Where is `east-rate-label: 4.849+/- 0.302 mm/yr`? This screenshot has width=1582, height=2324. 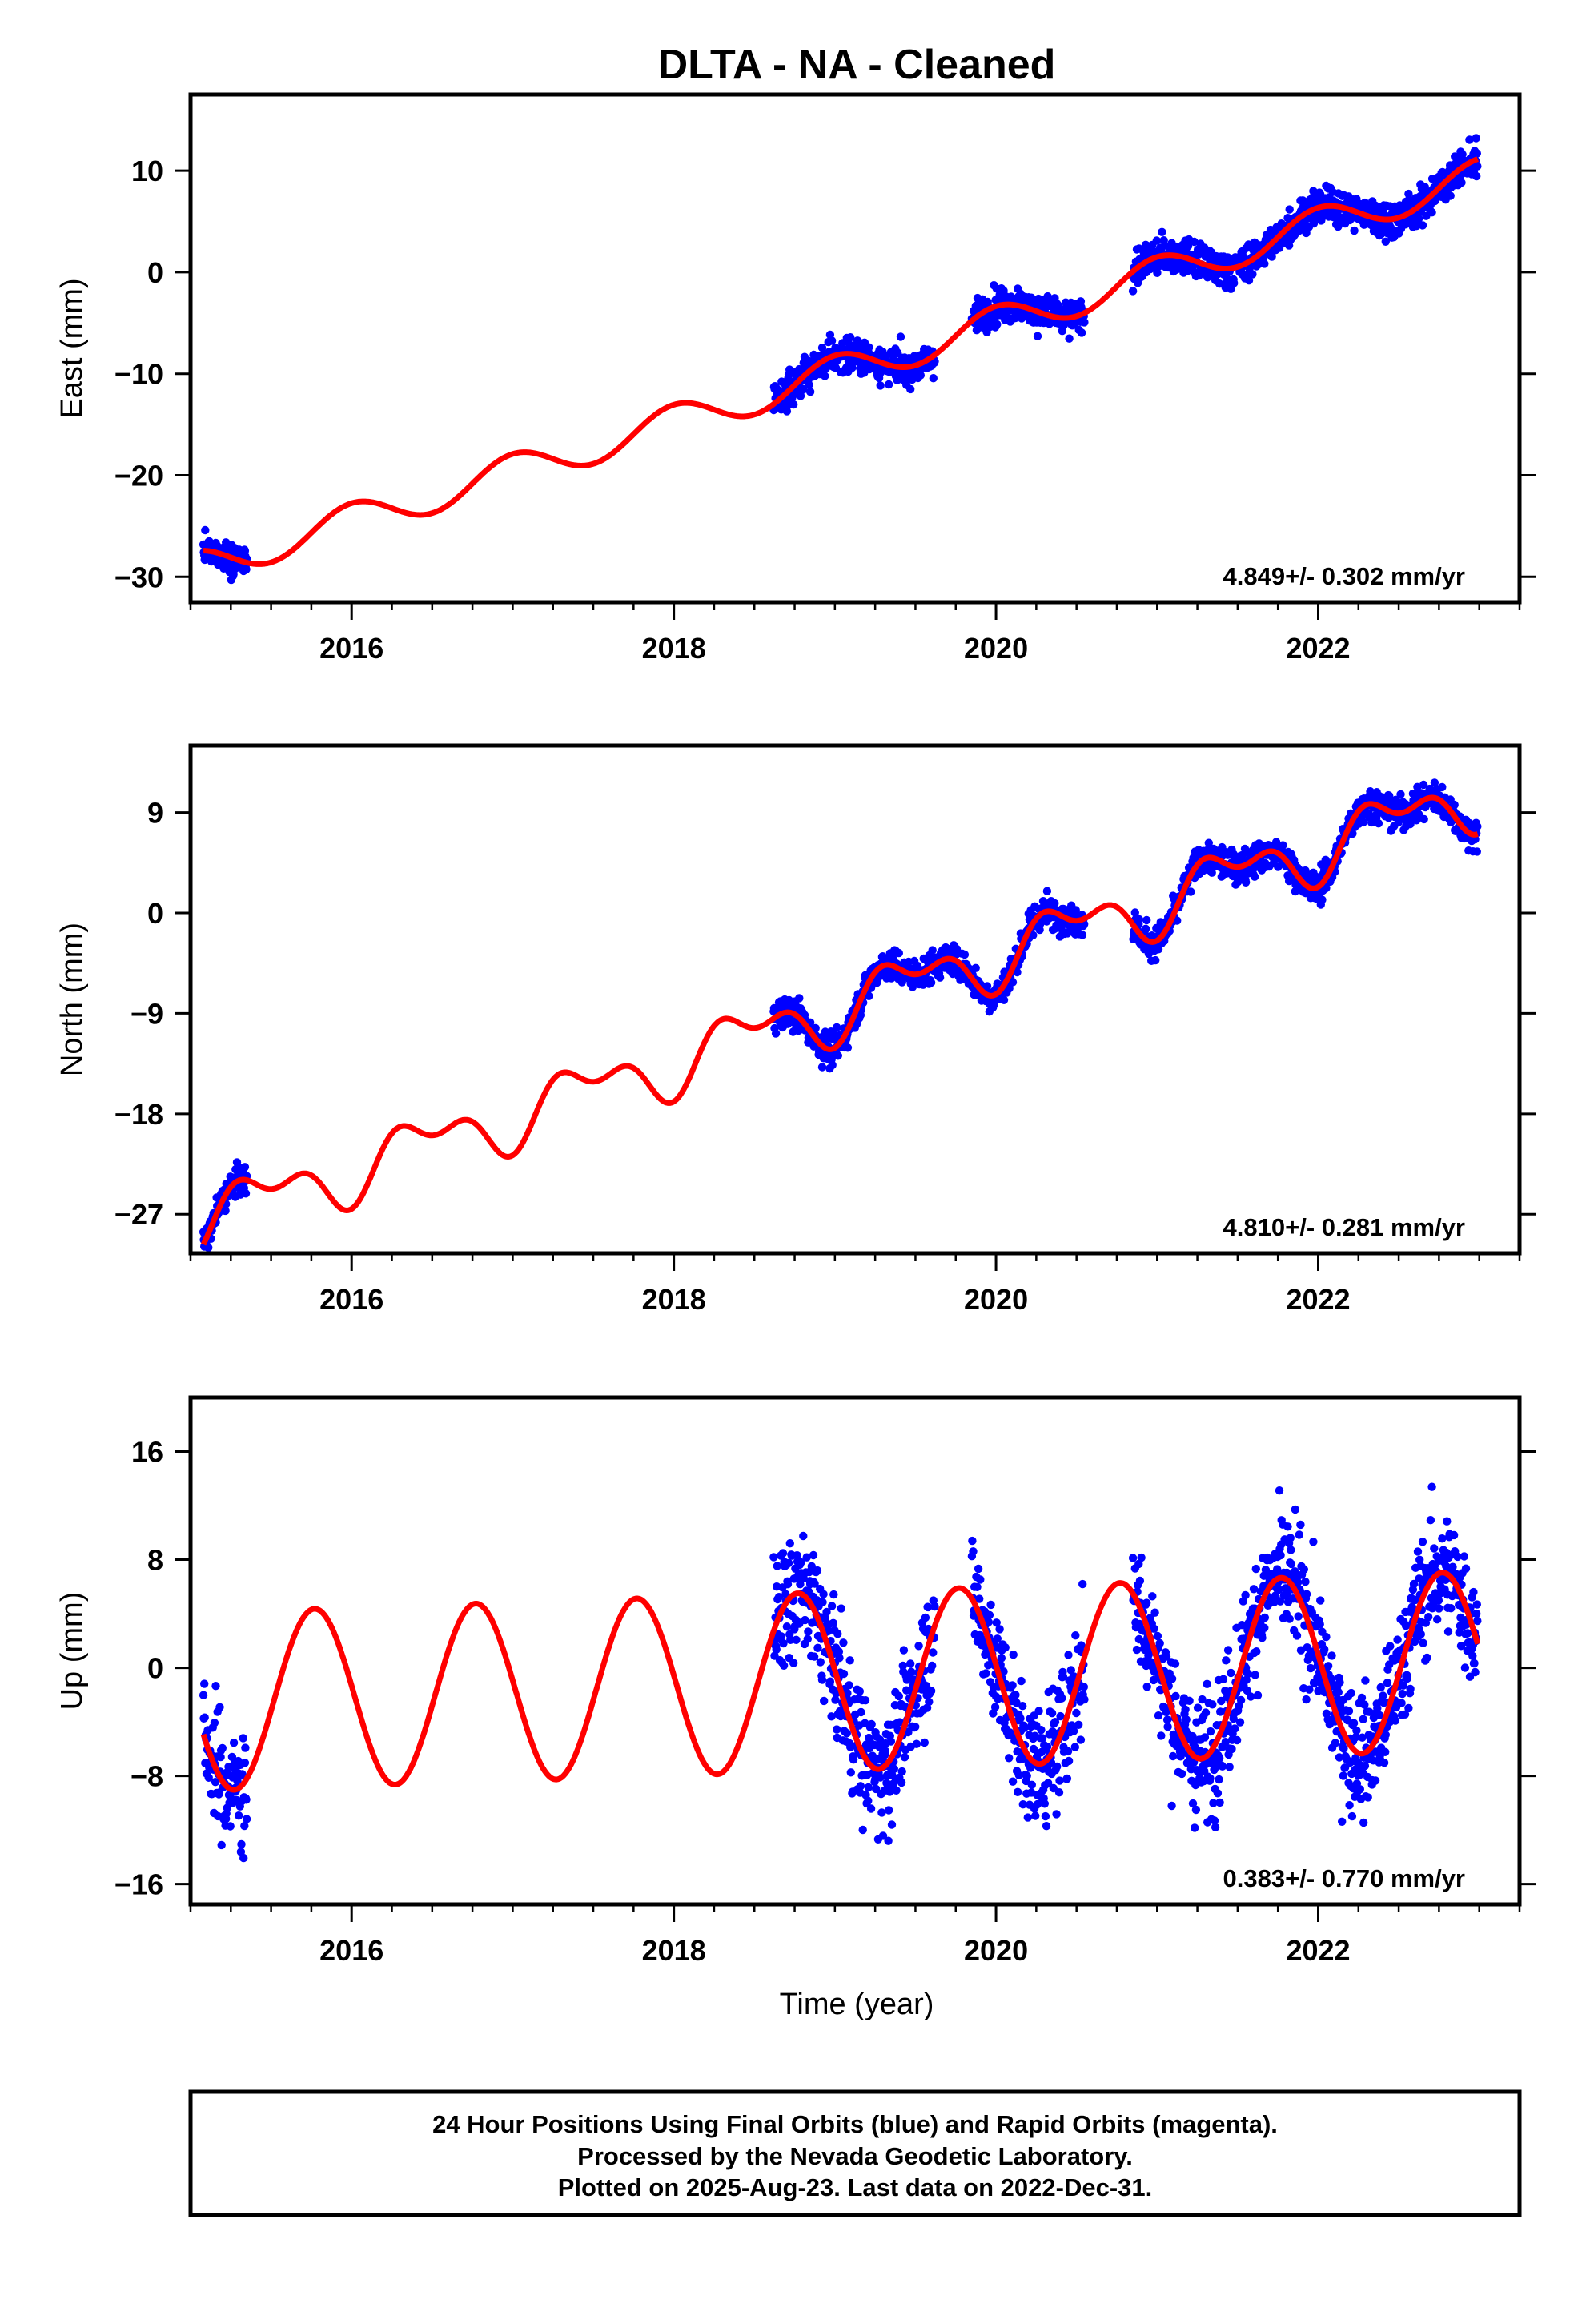 east-rate-label: 4.849+/- 0.302 mm/yr is located at coordinates (1344, 576).